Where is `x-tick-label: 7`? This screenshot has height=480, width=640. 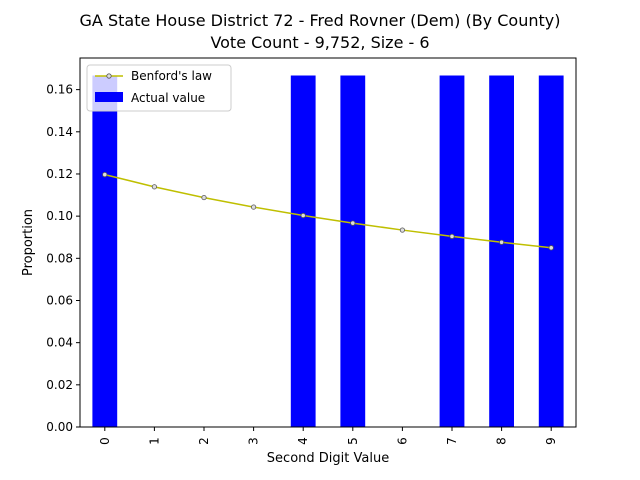
x-tick-label: 7 is located at coordinates (452, 441).